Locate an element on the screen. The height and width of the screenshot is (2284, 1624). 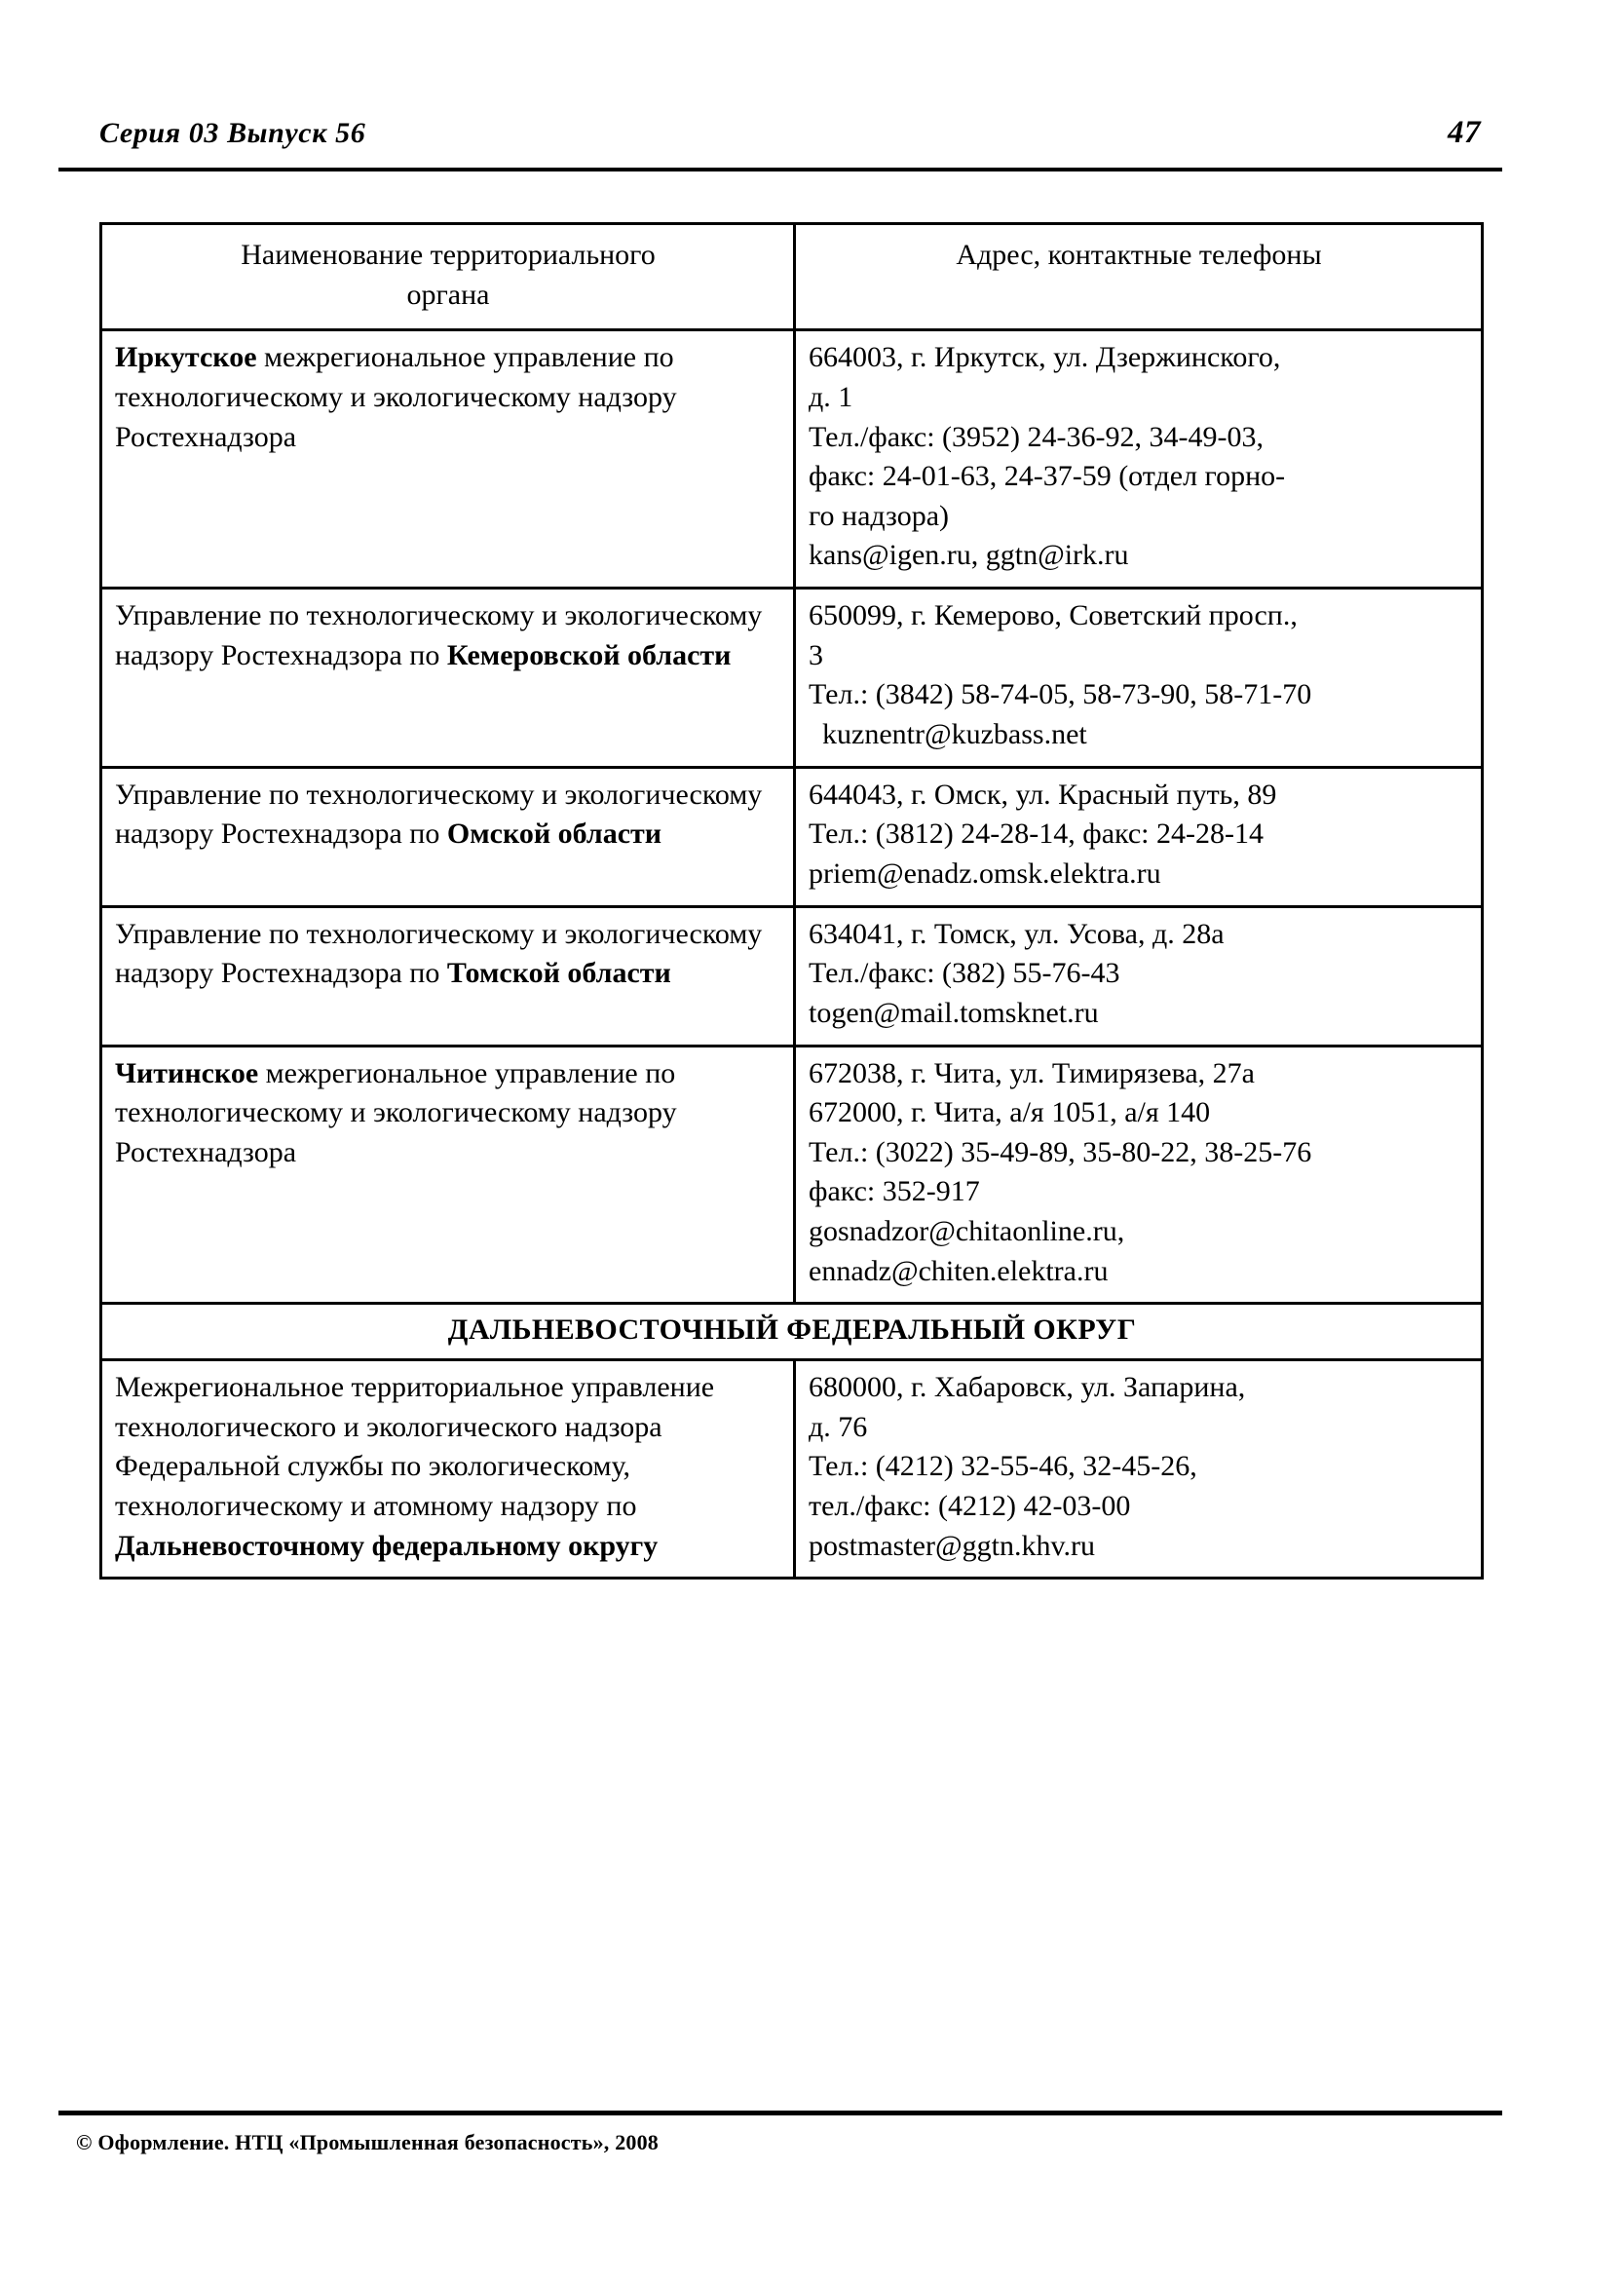
federal-district-banner-row: ДАЛЬНЕВОСТОЧНЫЙ ФЕДЕРАЛЬНЫЙ ОКРУГ is located at coordinates (791, 1332).